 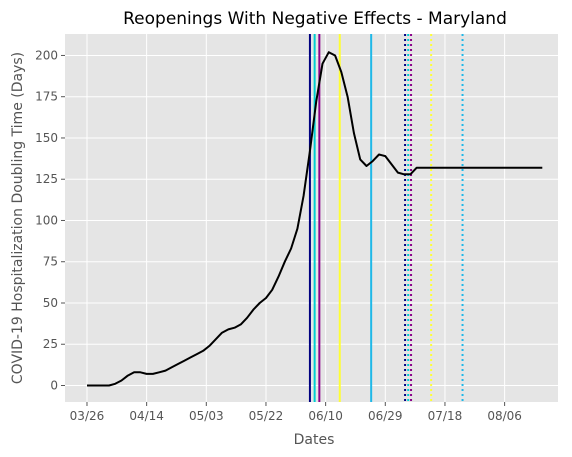 I want to click on y-tick-label: 50, so click(x=50, y=303).